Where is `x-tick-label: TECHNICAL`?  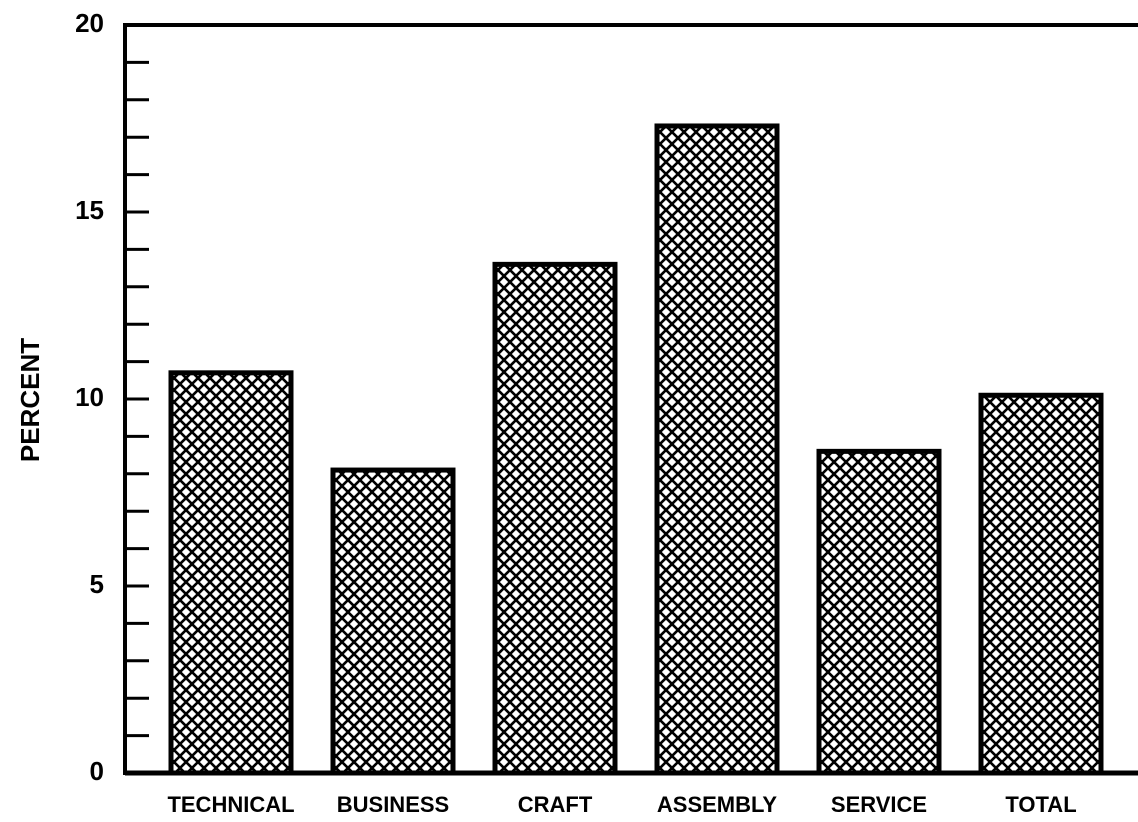
x-tick-label: TECHNICAL is located at coordinates (230, 804).